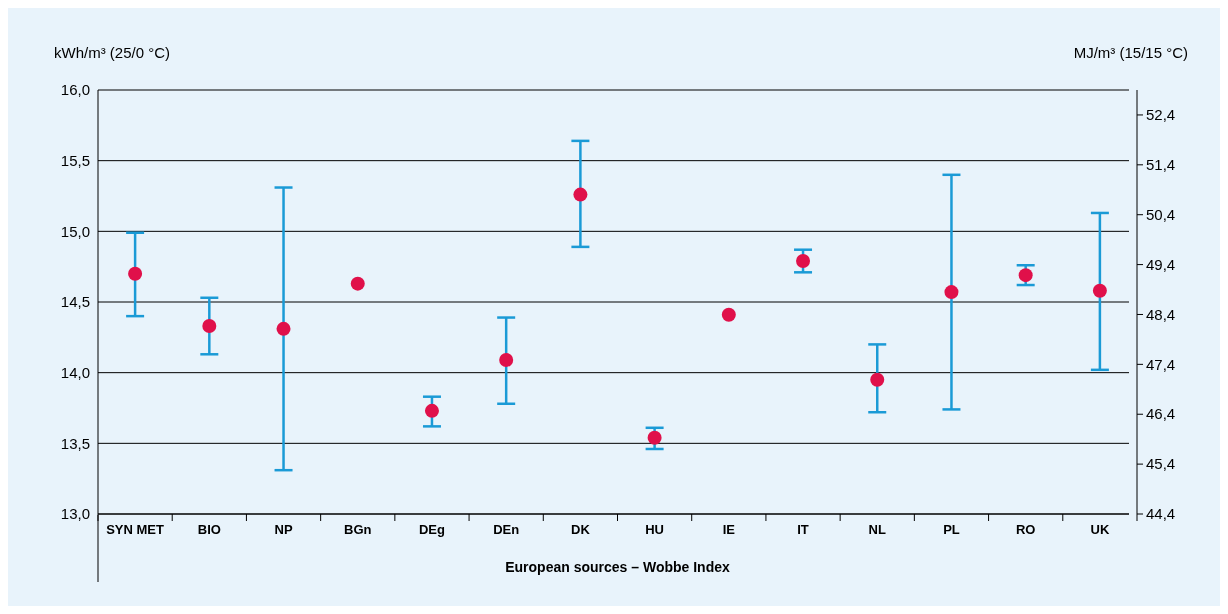 This screenshot has height=614, width=1228. Describe the element at coordinates (75, 160) in the screenshot. I see `y-tick-label: 15,5` at that location.